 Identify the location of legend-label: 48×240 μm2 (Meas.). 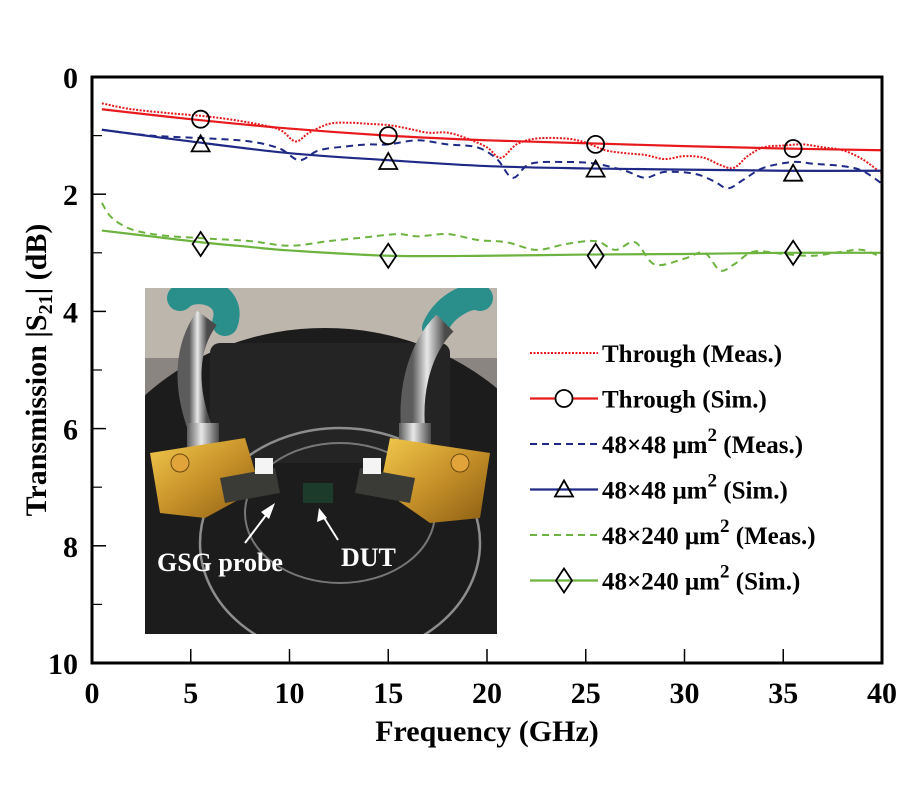
(709, 533).